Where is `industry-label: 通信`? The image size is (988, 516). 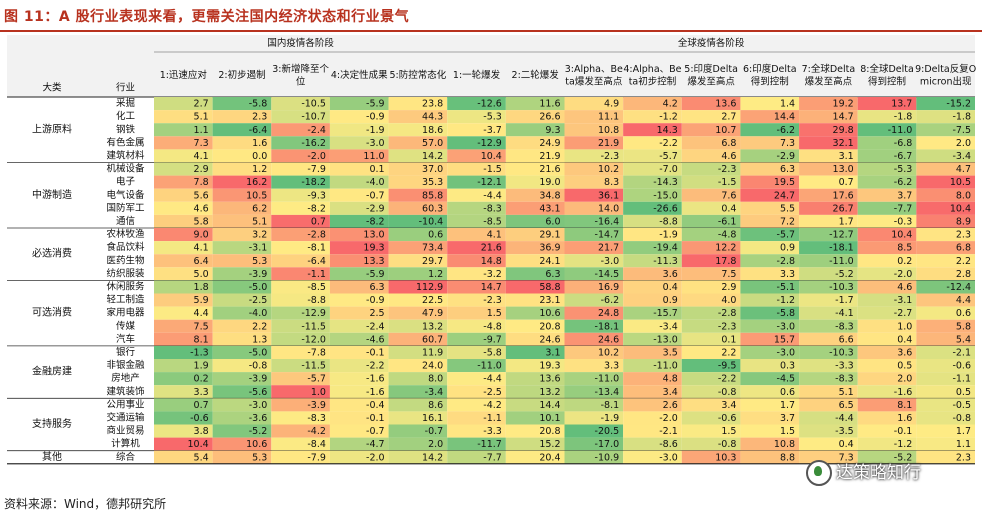
industry-label: 通信 is located at coordinates (125, 221).